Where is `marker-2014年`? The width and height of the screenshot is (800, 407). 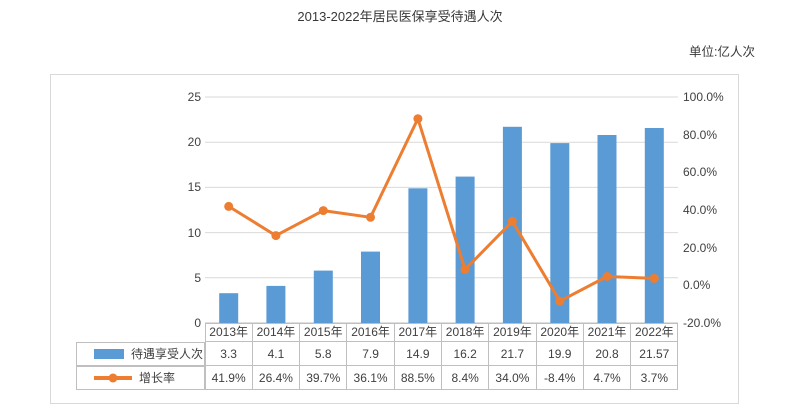 marker-2014年 is located at coordinates (276, 236).